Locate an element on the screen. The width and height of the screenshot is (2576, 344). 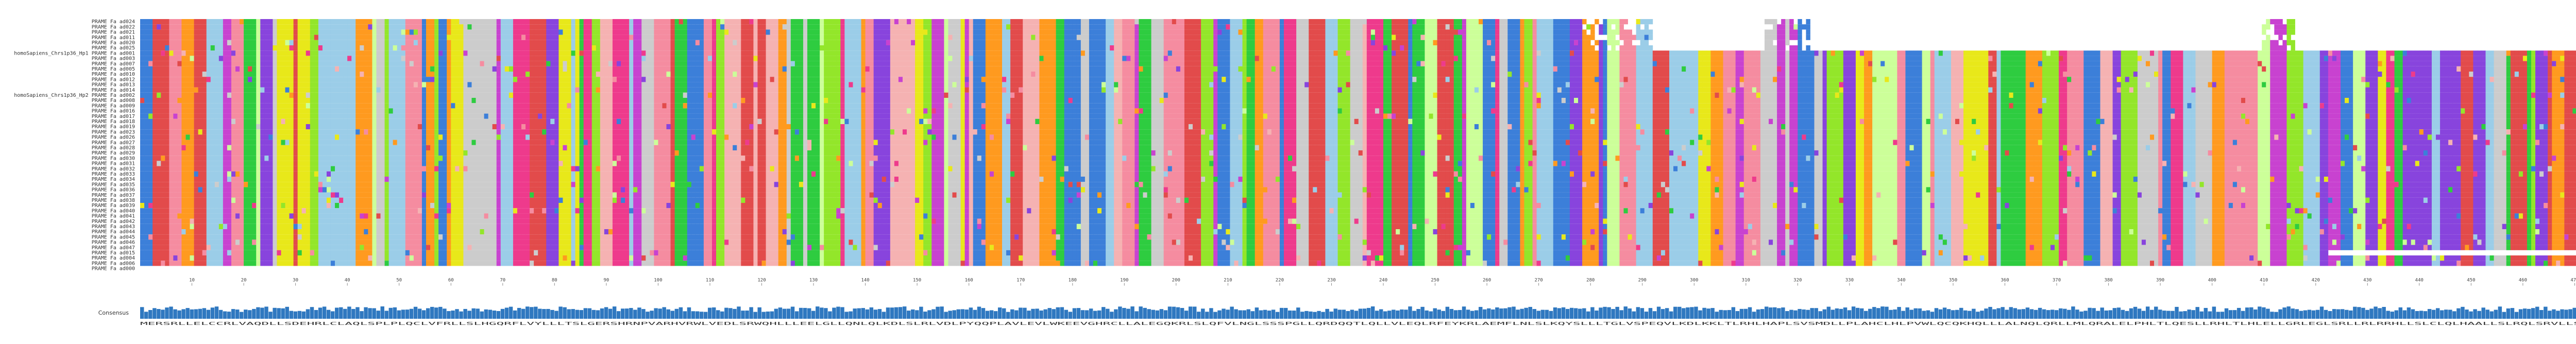
ruler-tick-label: 190 is located at coordinates (1124, 280).